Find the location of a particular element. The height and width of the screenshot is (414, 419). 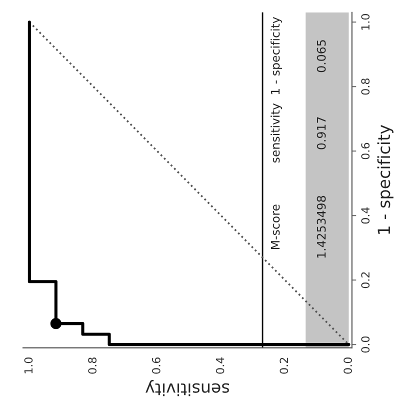

annotation: 0.065 is located at coordinates (321, 56).